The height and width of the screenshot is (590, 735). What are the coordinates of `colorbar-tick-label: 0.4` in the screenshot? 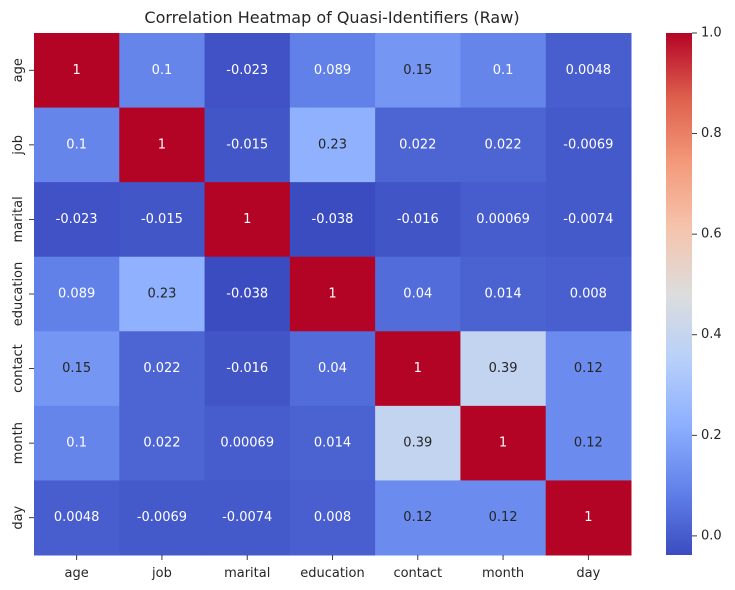 It's located at (711, 334).